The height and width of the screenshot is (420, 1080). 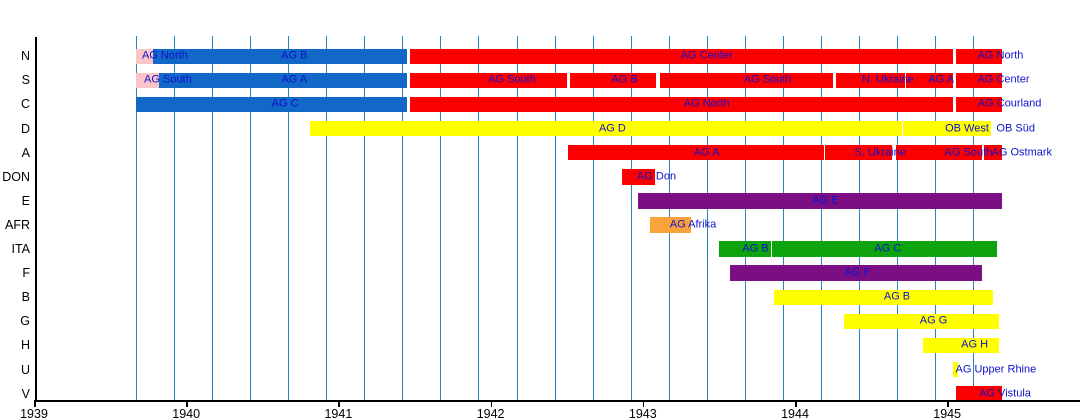 What do you see at coordinates (643, 404) in the screenshot?
I see `axis-tick-1943` at bounding box center [643, 404].